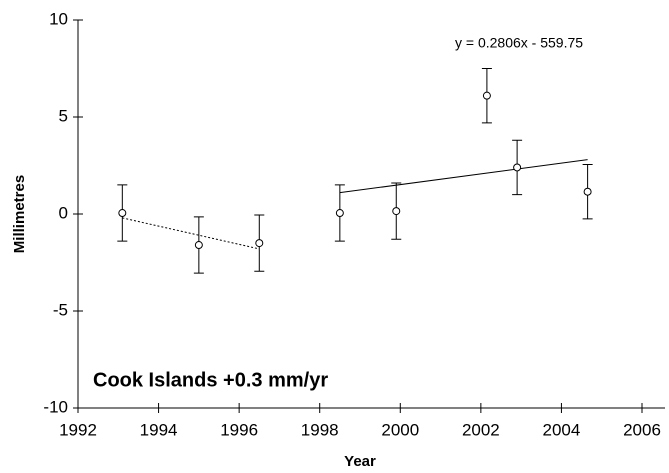 This screenshot has width=669, height=473. Describe the element at coordinates (55, 406) in the screenshot. I see `y-tick-label: -10` at that location.